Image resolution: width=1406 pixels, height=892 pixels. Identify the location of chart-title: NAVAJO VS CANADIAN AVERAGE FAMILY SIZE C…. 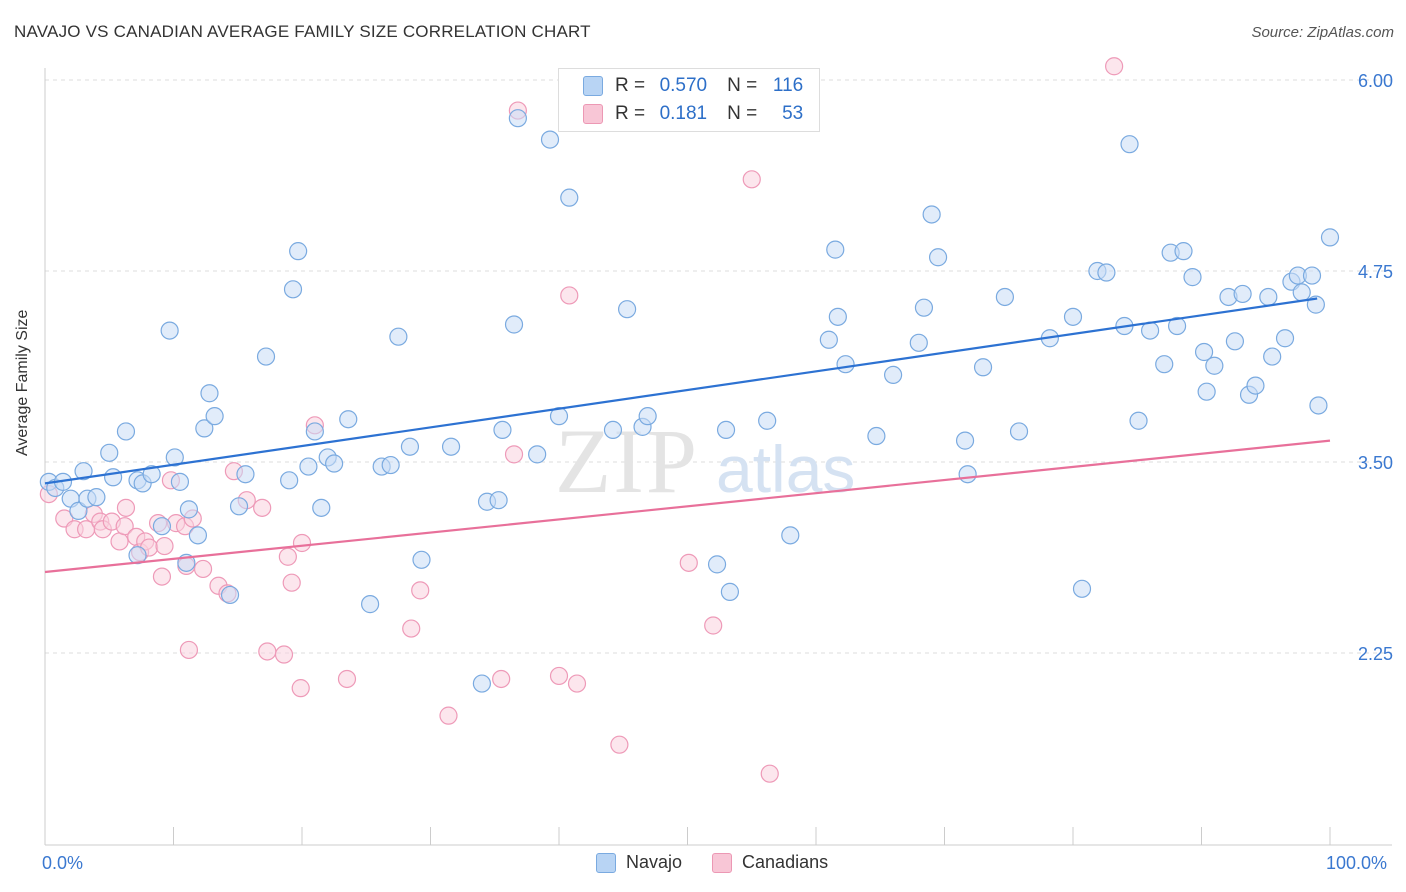
(302, 31).